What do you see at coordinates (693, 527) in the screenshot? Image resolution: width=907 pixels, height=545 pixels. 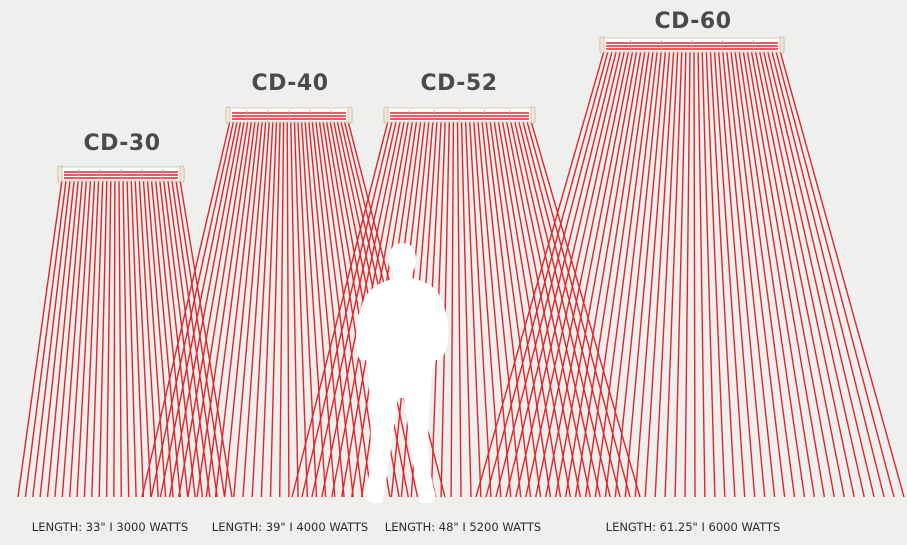 I see `spec-label-cd60: LENGTH: 61.25" I 6000 WATTS` at bounding box center [693, 527].